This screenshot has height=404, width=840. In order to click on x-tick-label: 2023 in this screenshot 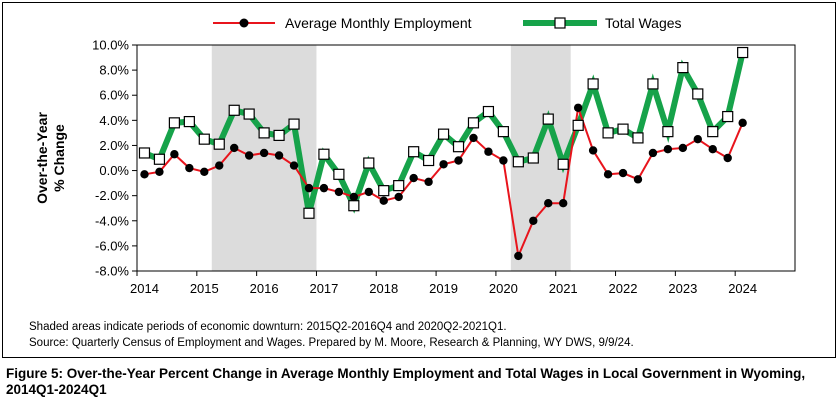, I will do `click(682, 288)`.